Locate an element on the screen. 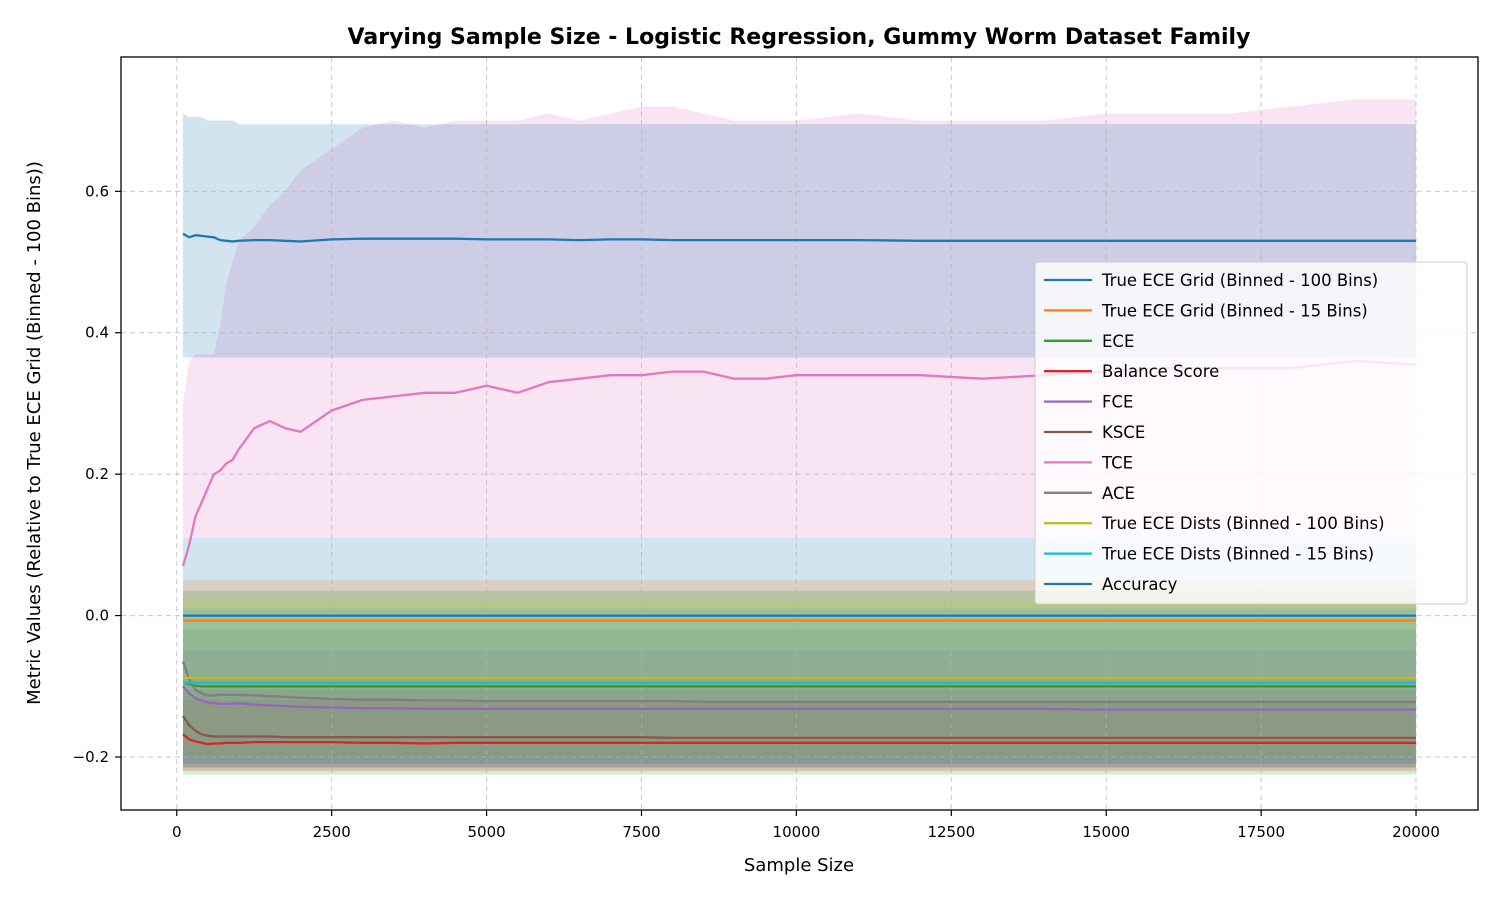 This screenshot has height=900, width=1500. legend-label-10: Accuracy is located at coordinates (1140, 584).